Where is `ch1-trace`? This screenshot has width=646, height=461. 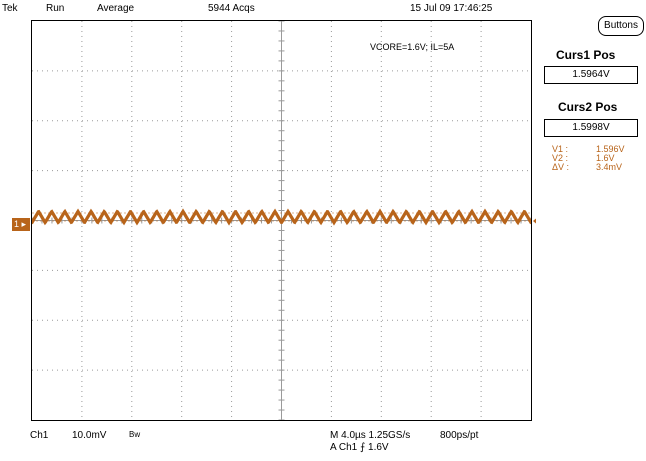 ch1-trace is located at coordinates (281, 217).